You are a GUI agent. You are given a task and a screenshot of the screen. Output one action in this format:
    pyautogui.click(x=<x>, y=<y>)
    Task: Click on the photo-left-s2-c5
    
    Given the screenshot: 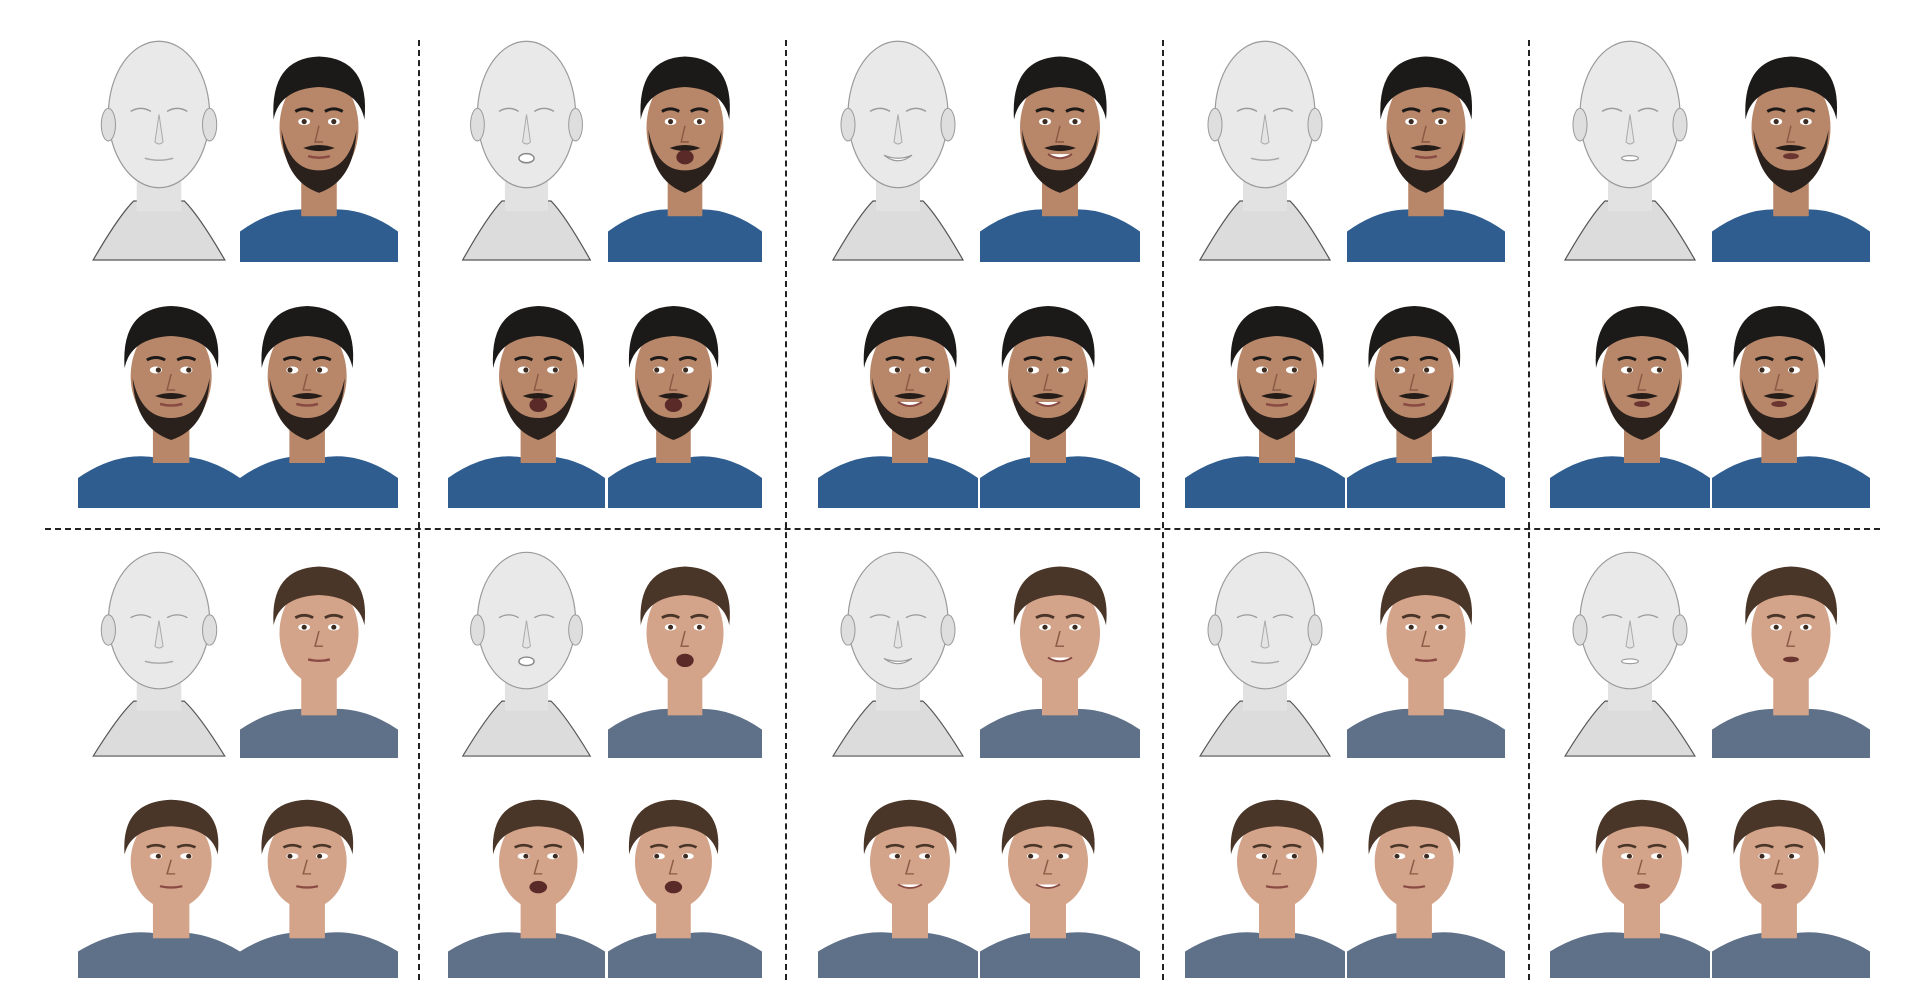 What is the action you would take?
    pyautogui.click(x=1630, y=876)
    